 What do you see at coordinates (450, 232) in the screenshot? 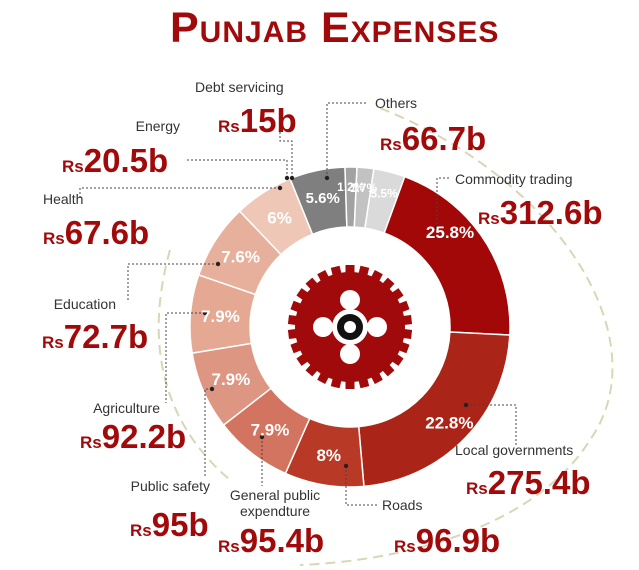
I see `percent-label: 25.8%` at bounding box center [450, 232].